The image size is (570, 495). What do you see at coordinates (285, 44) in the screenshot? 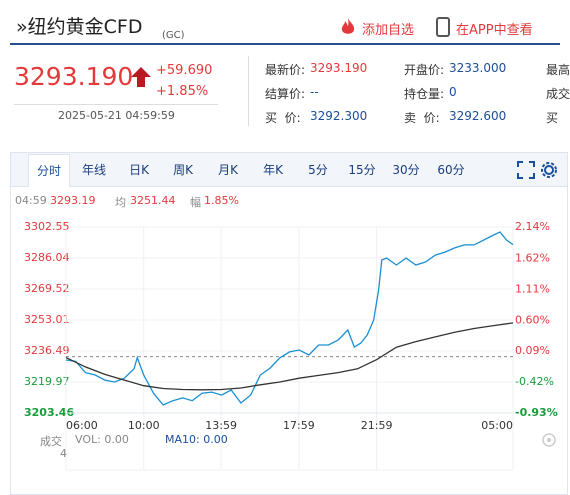
I see `header-rule` at bounding box center [285, 44].